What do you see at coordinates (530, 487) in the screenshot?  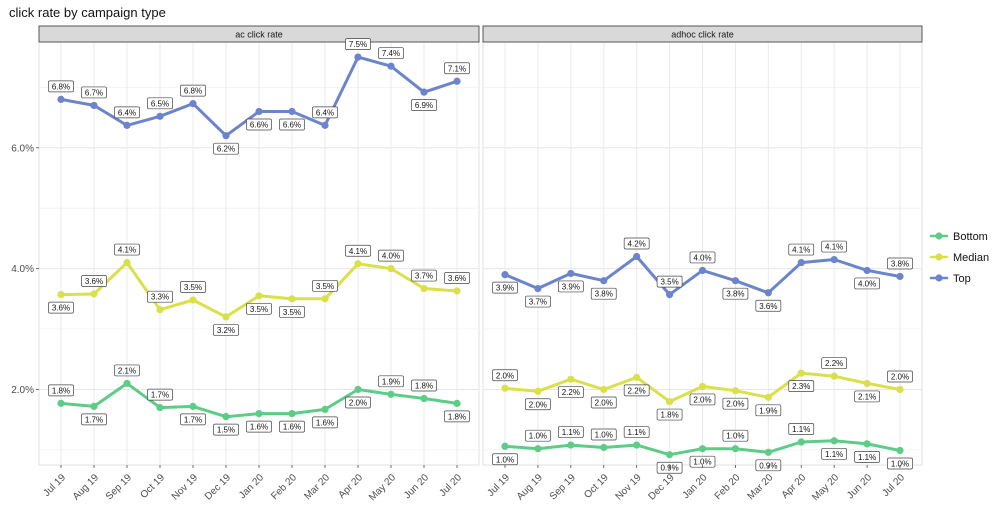 I see `x-tick-label: Aug 19` at bounding box center [530, 487].